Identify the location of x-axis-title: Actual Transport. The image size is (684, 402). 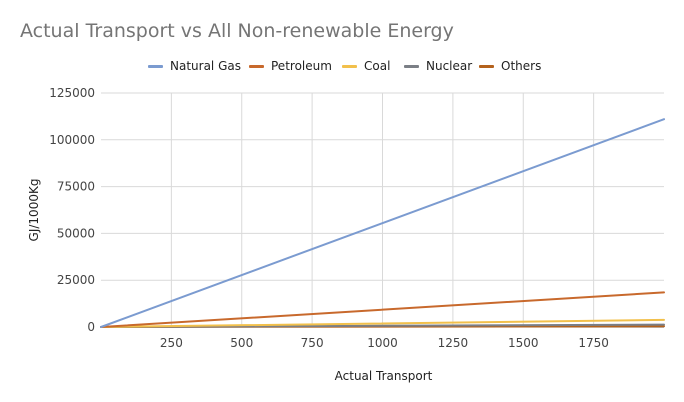
(384, 376).